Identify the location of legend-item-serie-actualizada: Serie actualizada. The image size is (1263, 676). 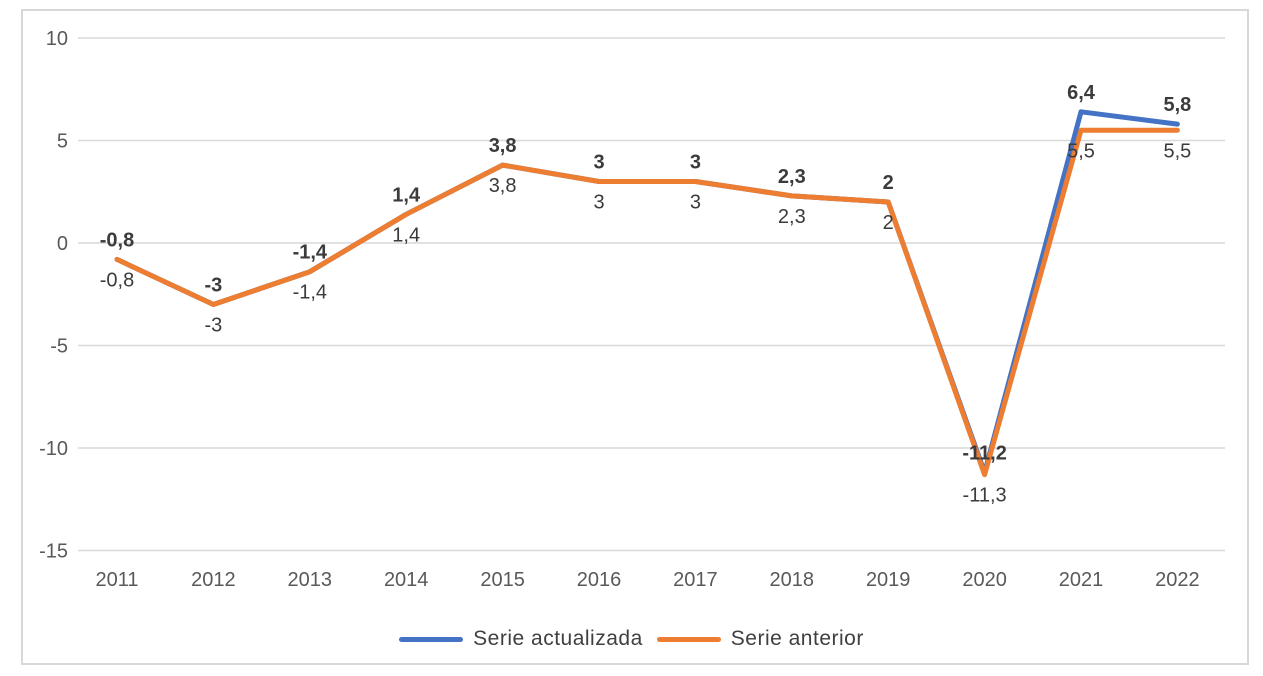
(521, 639).